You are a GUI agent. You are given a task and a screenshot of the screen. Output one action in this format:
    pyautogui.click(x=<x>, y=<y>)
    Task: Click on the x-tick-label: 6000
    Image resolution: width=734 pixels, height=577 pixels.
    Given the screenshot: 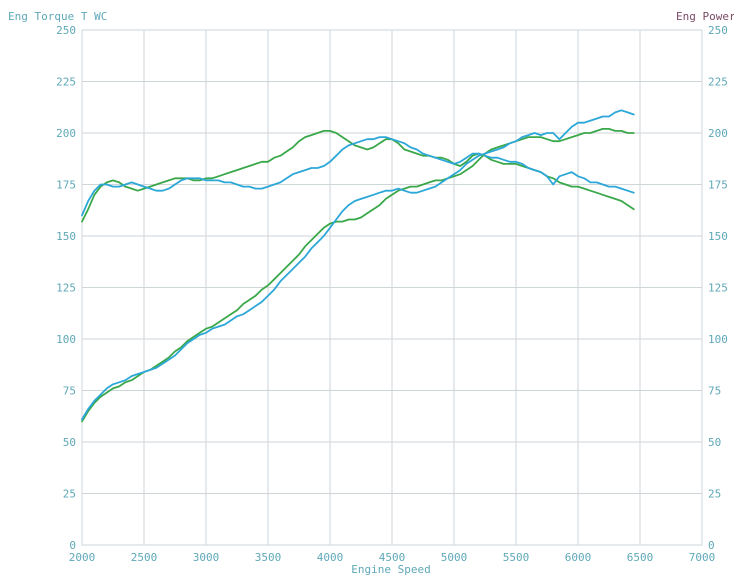 What is the action you would take?
    pyautogui.click(x=578, y=557)
    